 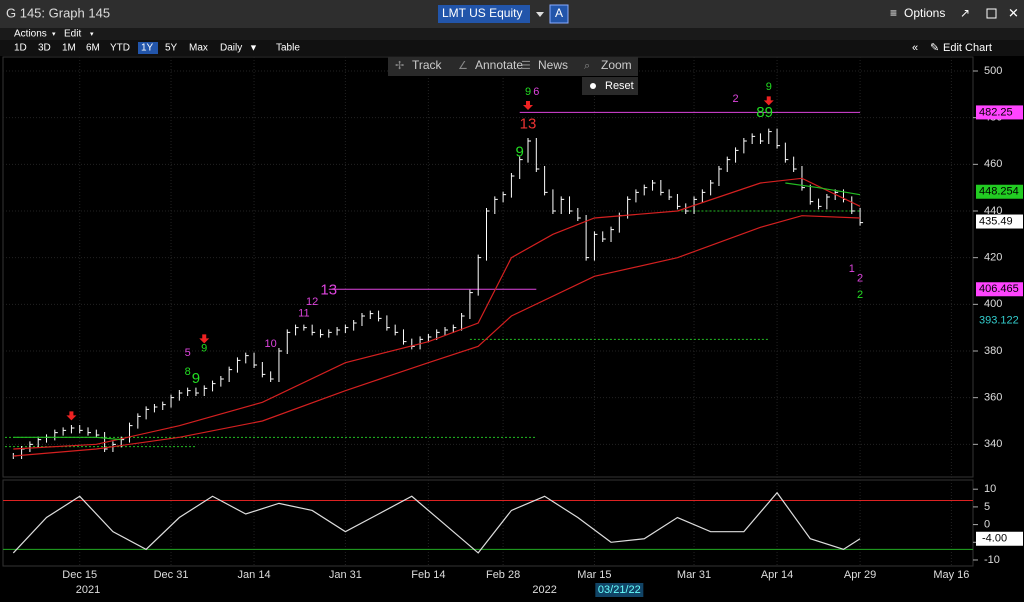 I want to click on tool-icon: ✢, so click(x=399, y=66).